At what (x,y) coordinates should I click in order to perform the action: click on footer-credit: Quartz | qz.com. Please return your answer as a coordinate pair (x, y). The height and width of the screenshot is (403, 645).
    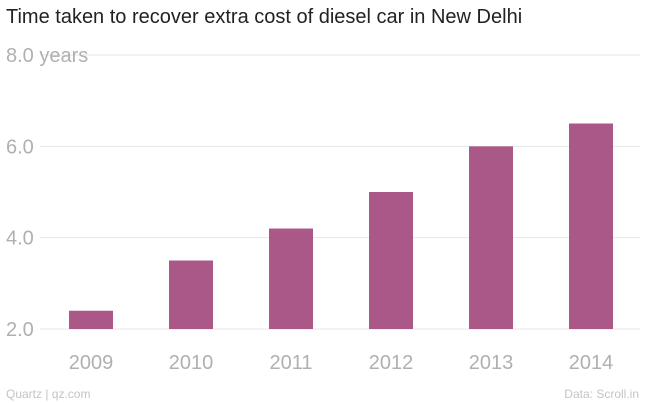
    Looking at the image, I should click on (48, 394).